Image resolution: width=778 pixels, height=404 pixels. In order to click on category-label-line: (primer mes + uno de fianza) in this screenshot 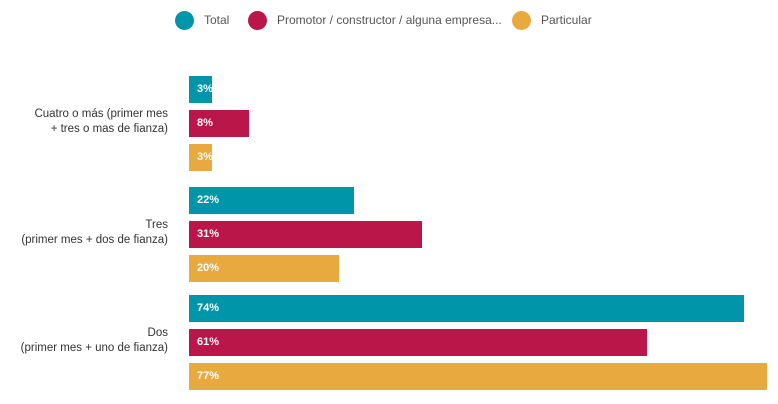, I will do `click(94, 347)`.